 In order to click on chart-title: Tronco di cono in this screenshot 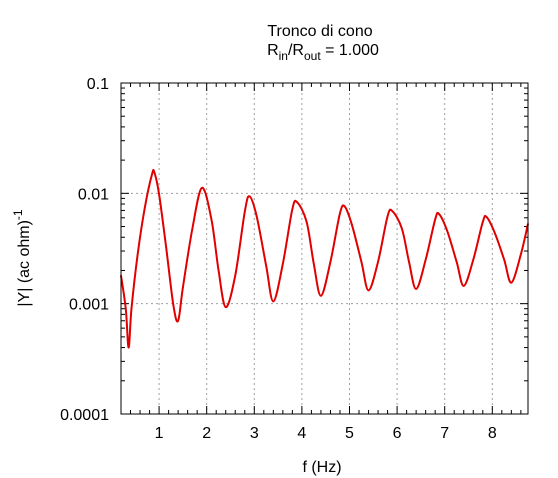, I will do `click(319, 31)`.